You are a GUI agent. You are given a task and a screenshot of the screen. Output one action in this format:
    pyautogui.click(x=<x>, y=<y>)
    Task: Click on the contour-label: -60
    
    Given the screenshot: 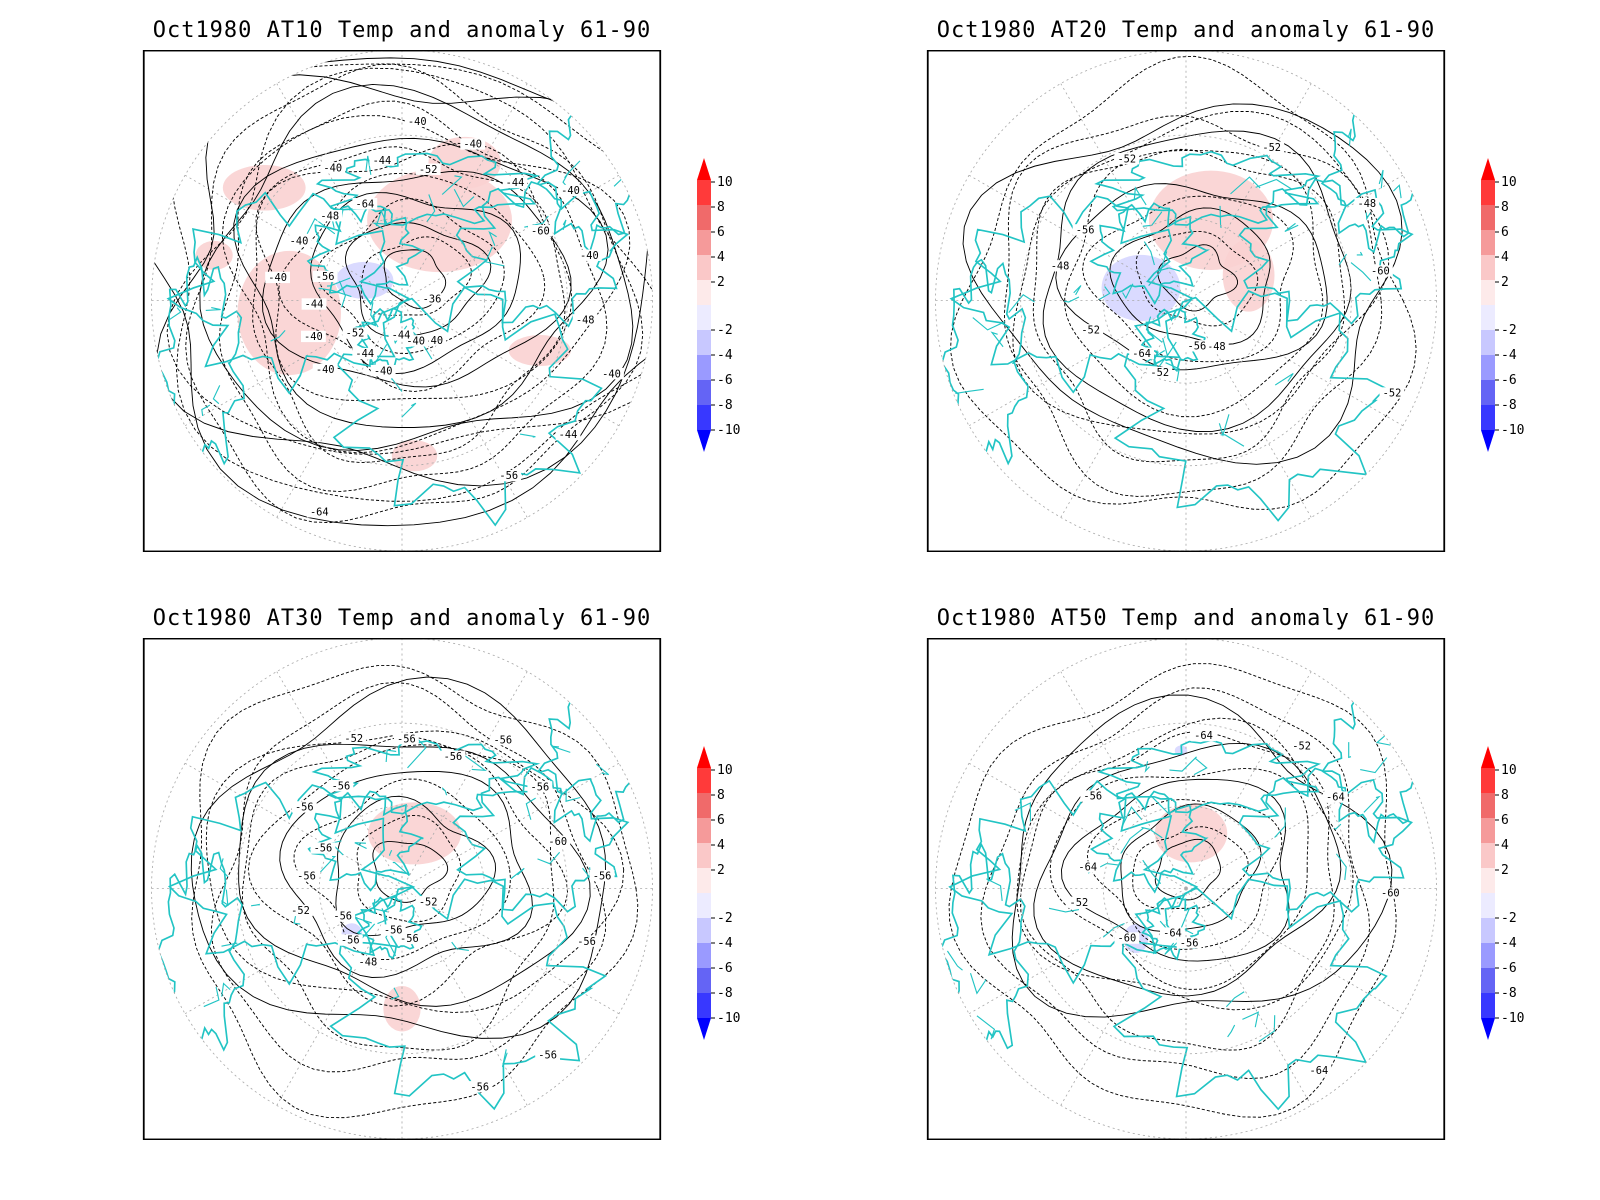 What is the action you would take?
    pyautogui.click(x=540, y=231)
    